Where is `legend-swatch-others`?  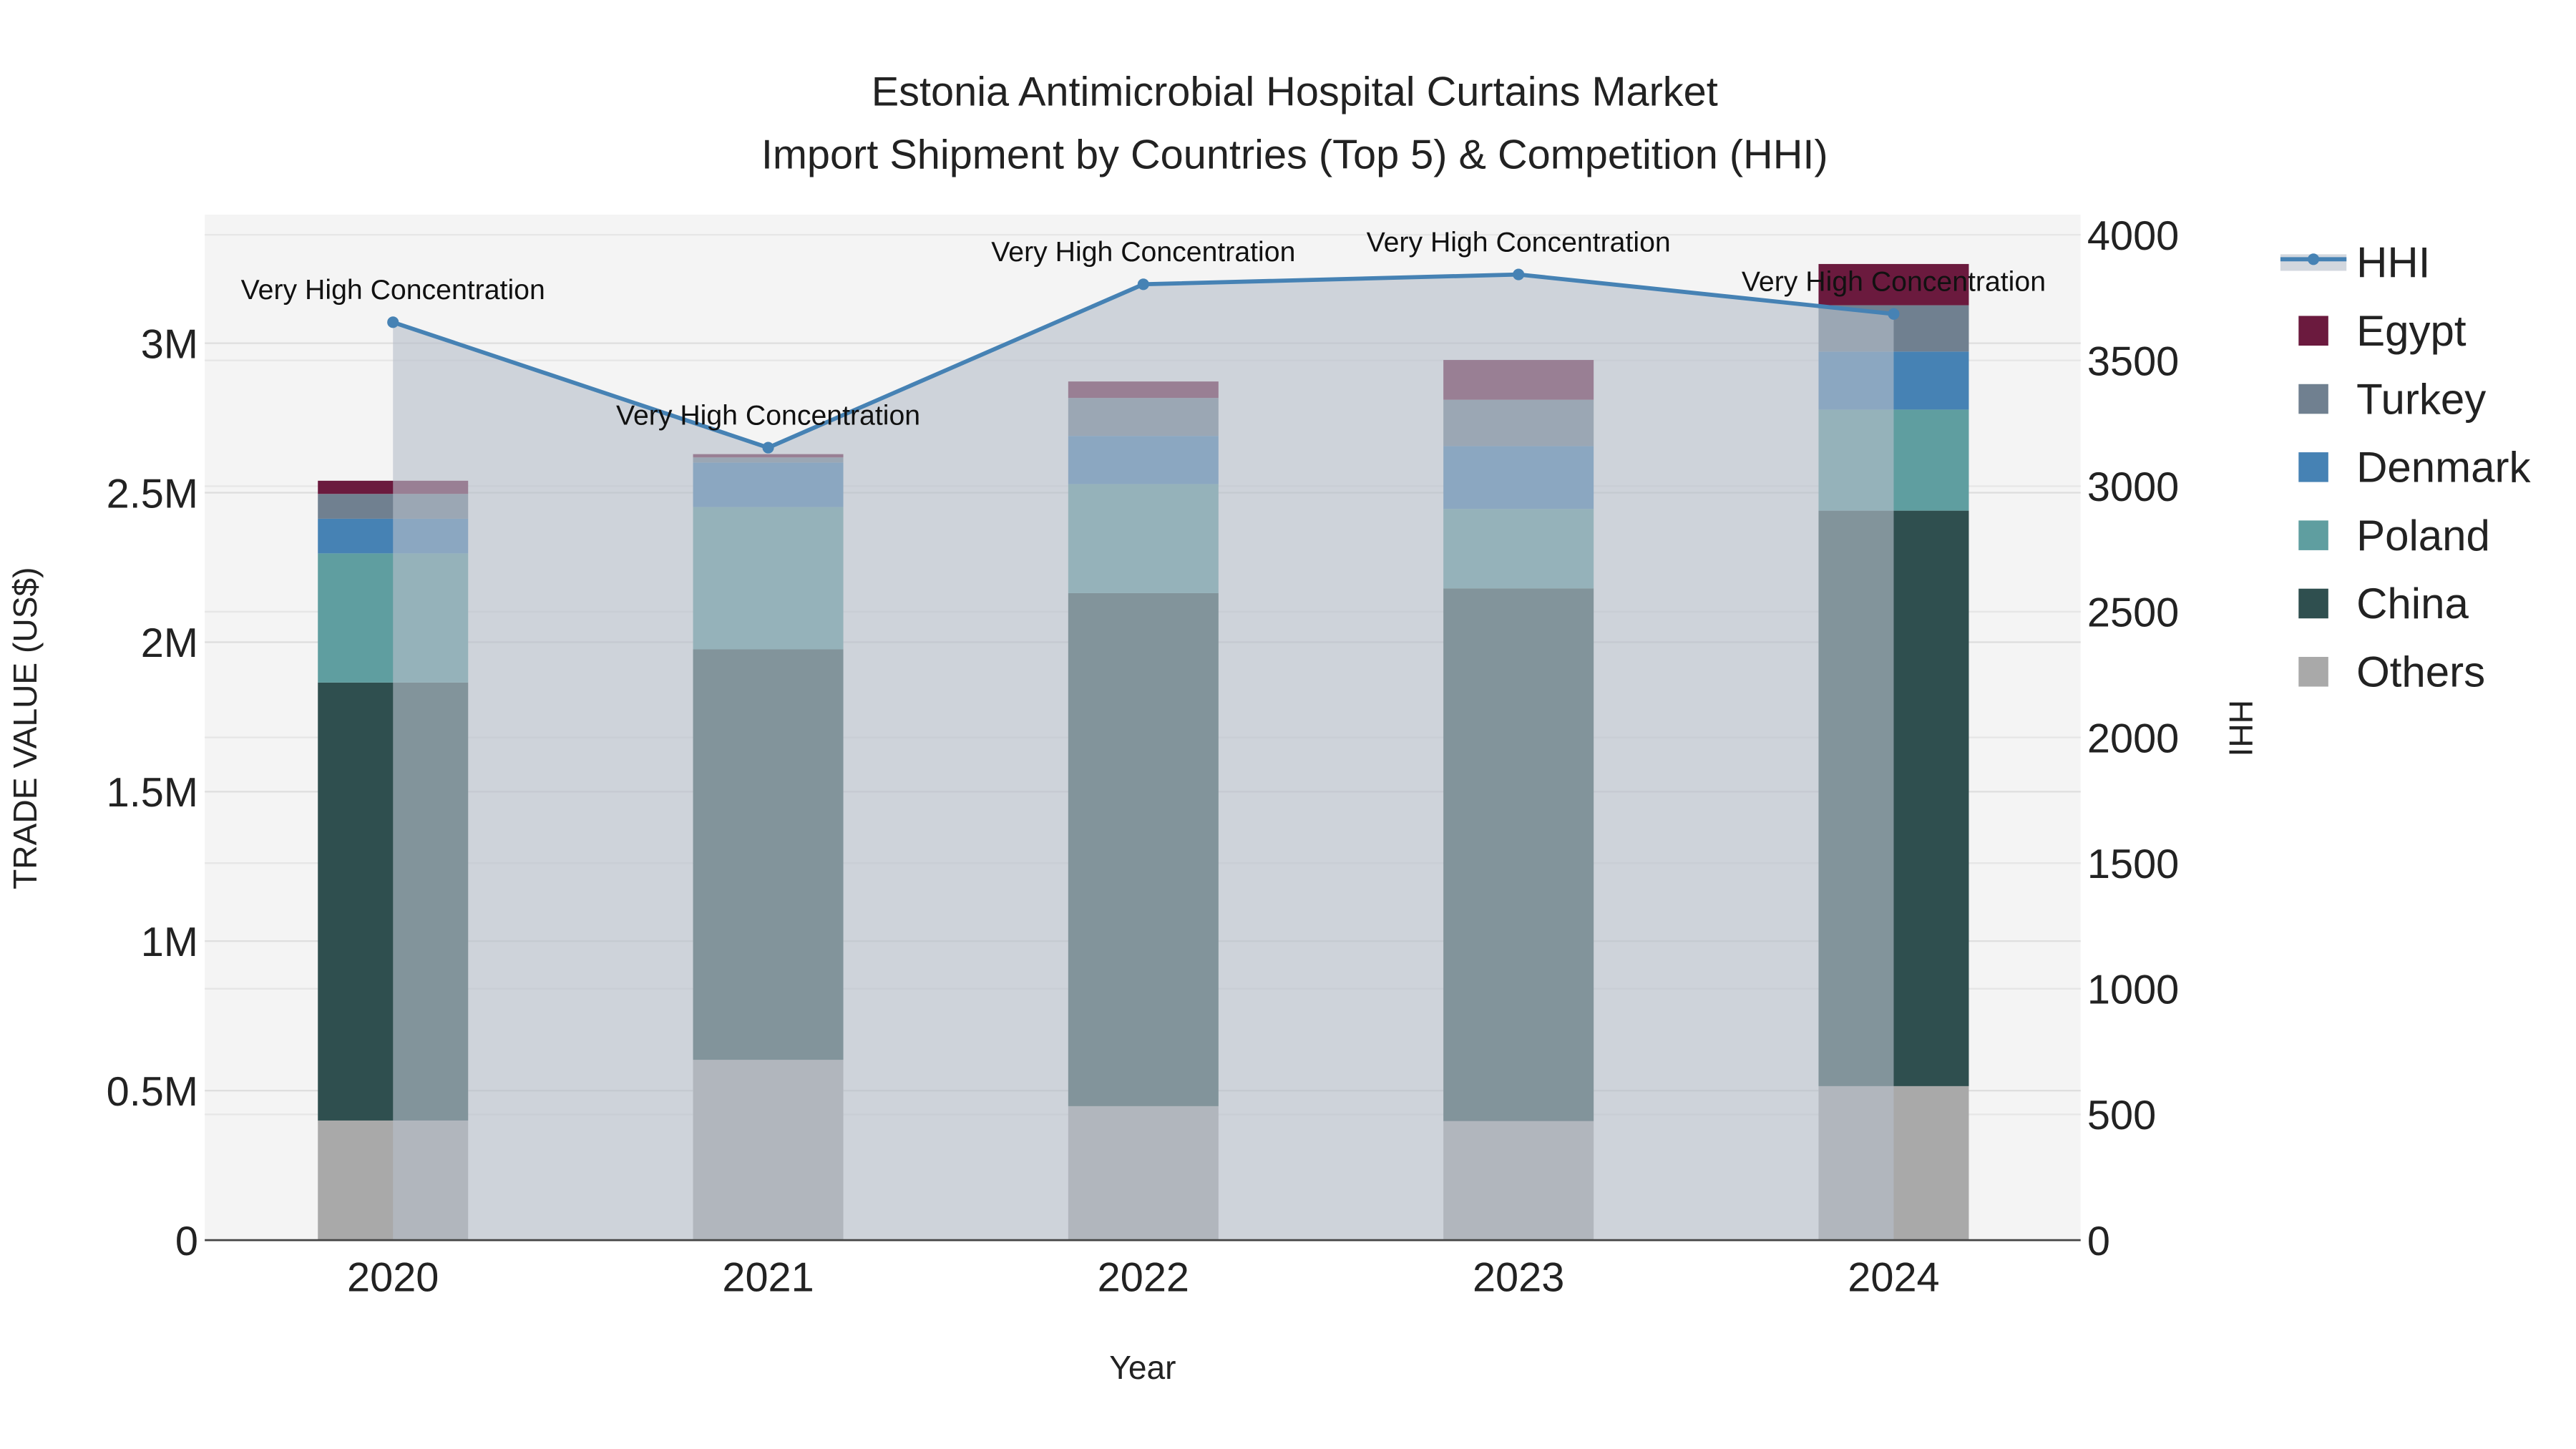 legend-swatch-others is located at coordinates (2313, 672).